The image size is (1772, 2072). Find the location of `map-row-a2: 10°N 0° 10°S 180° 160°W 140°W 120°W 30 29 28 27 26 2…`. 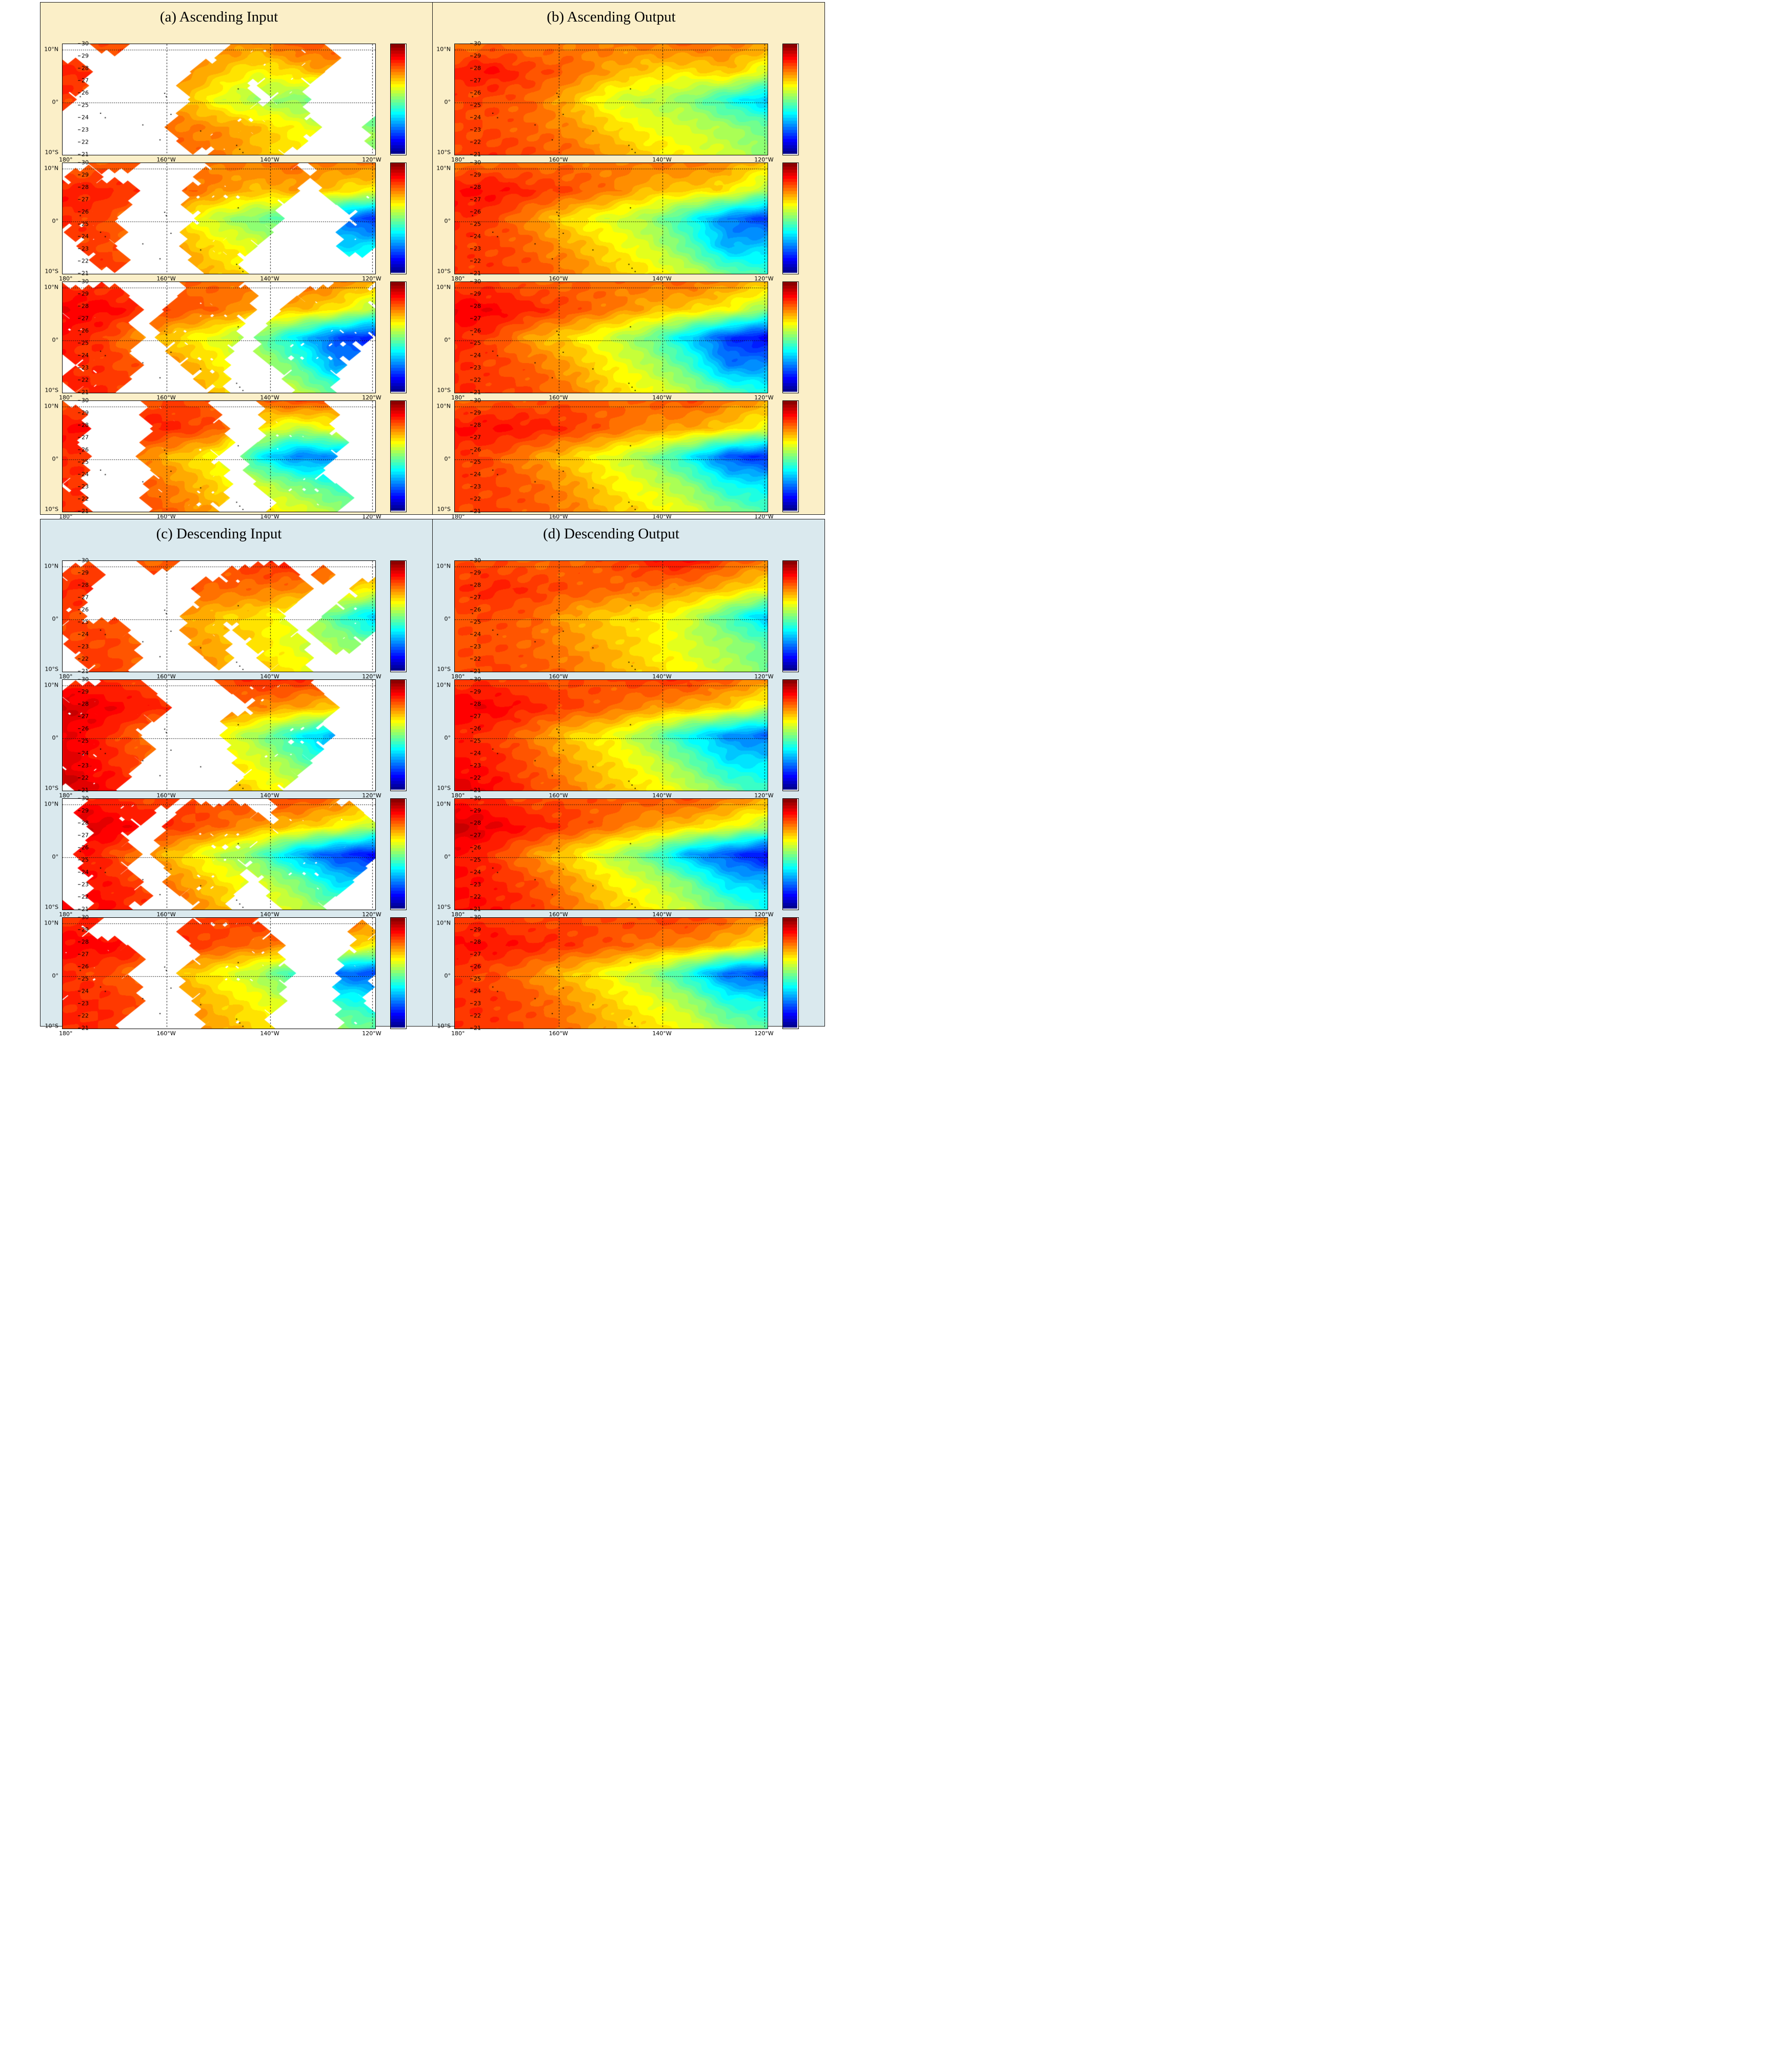

map-row-a2: 10°N 0° 10°S 180° 160°W 140°W 120°W 30 29 28 27 26 2… is located at coordinates (226, 220).